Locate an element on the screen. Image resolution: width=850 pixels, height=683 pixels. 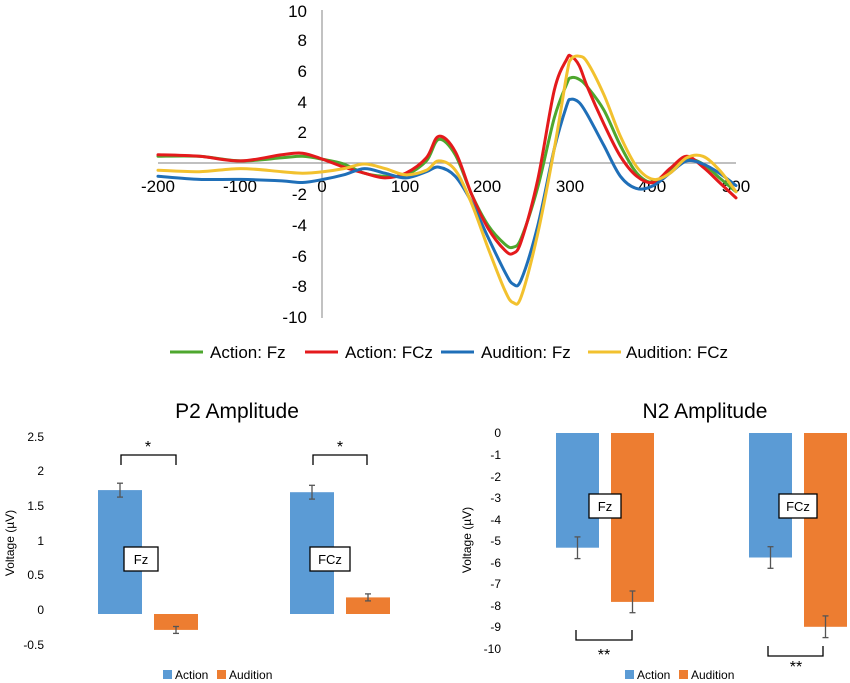
y-tick-label: 4 is located at coordinates (302, 102).